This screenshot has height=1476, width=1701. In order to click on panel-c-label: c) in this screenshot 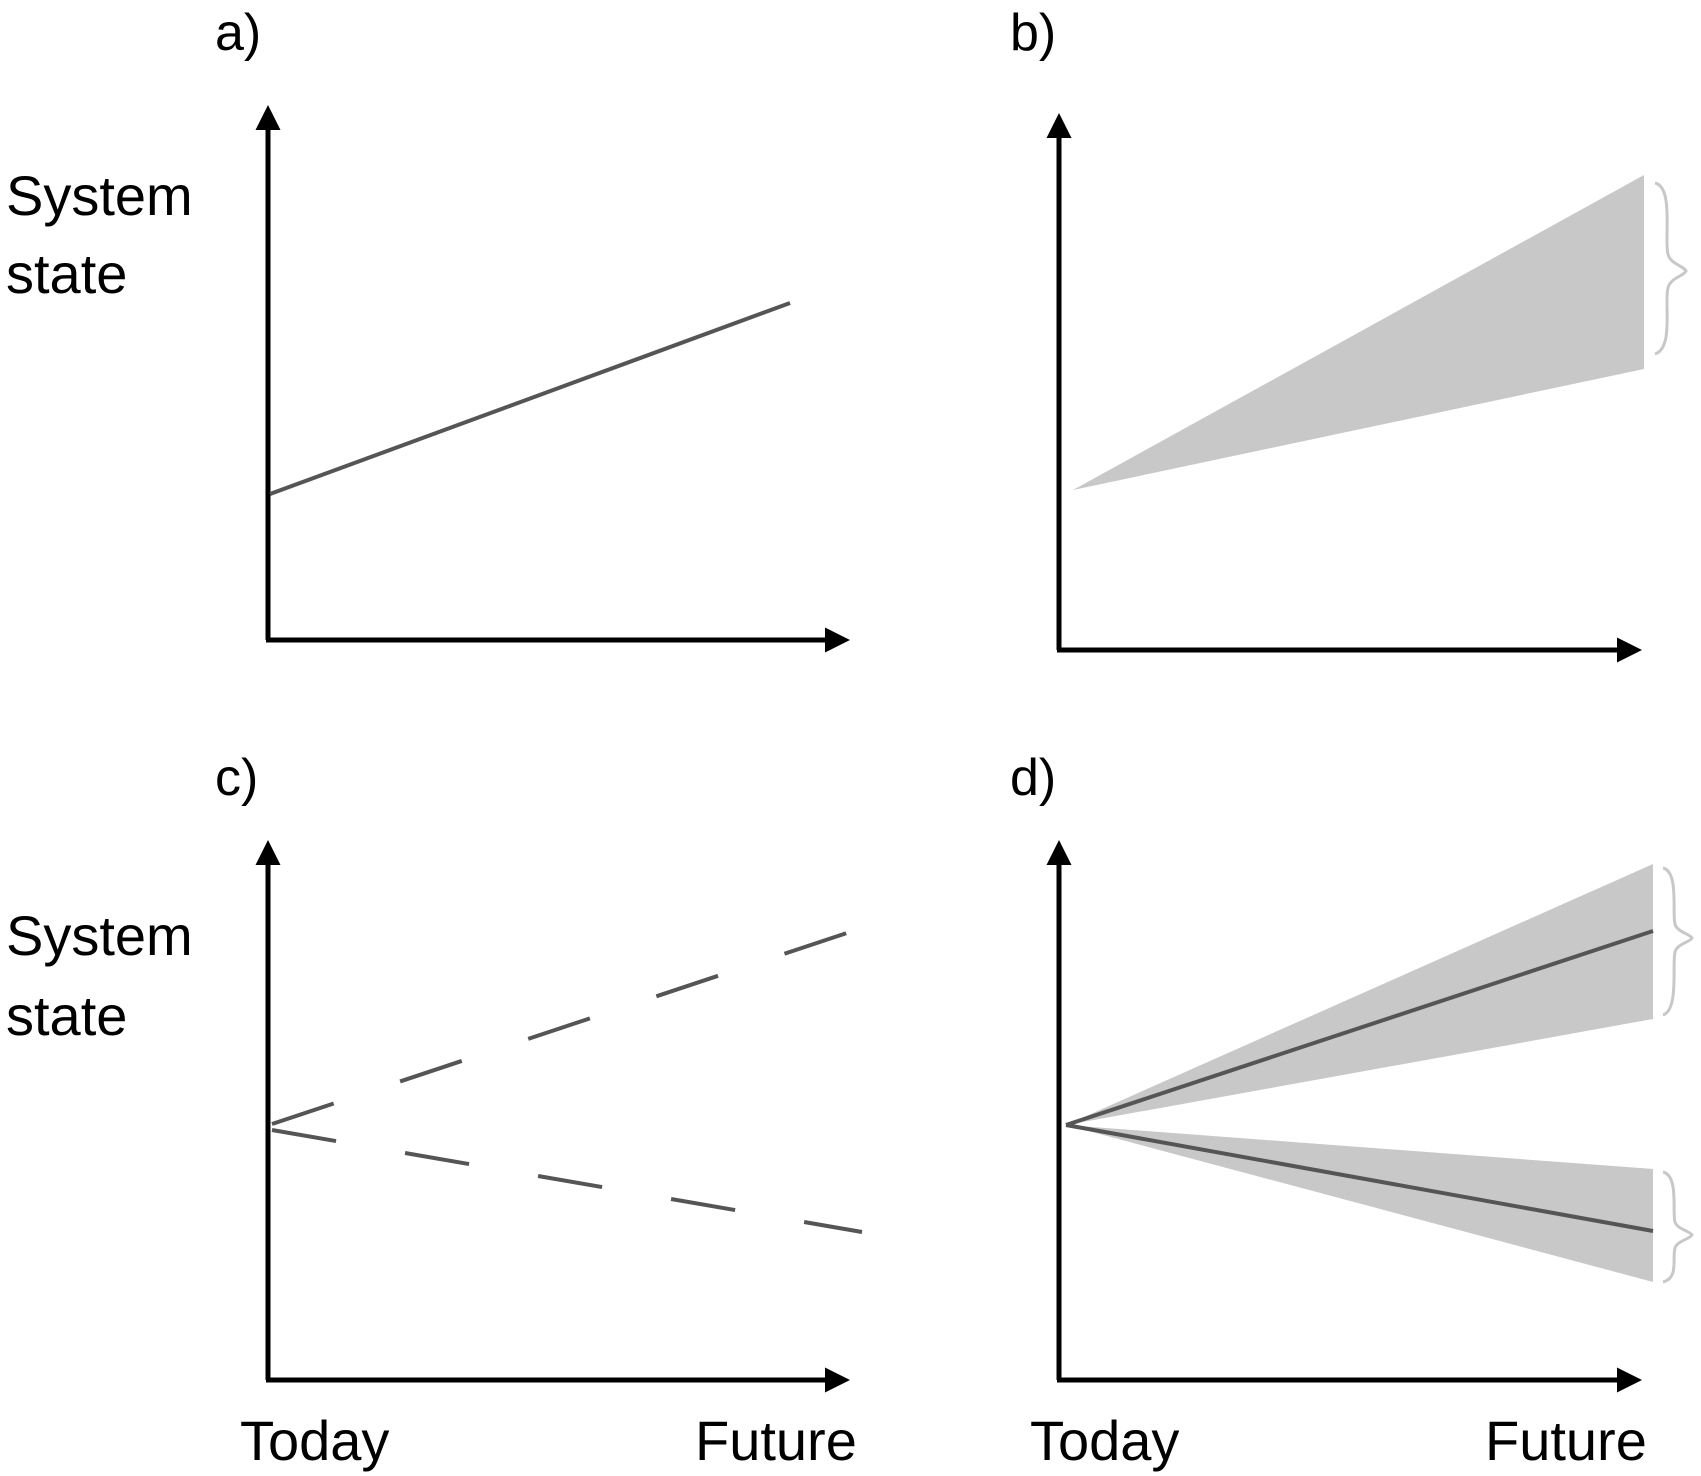, I will do `click(236, 778)`.